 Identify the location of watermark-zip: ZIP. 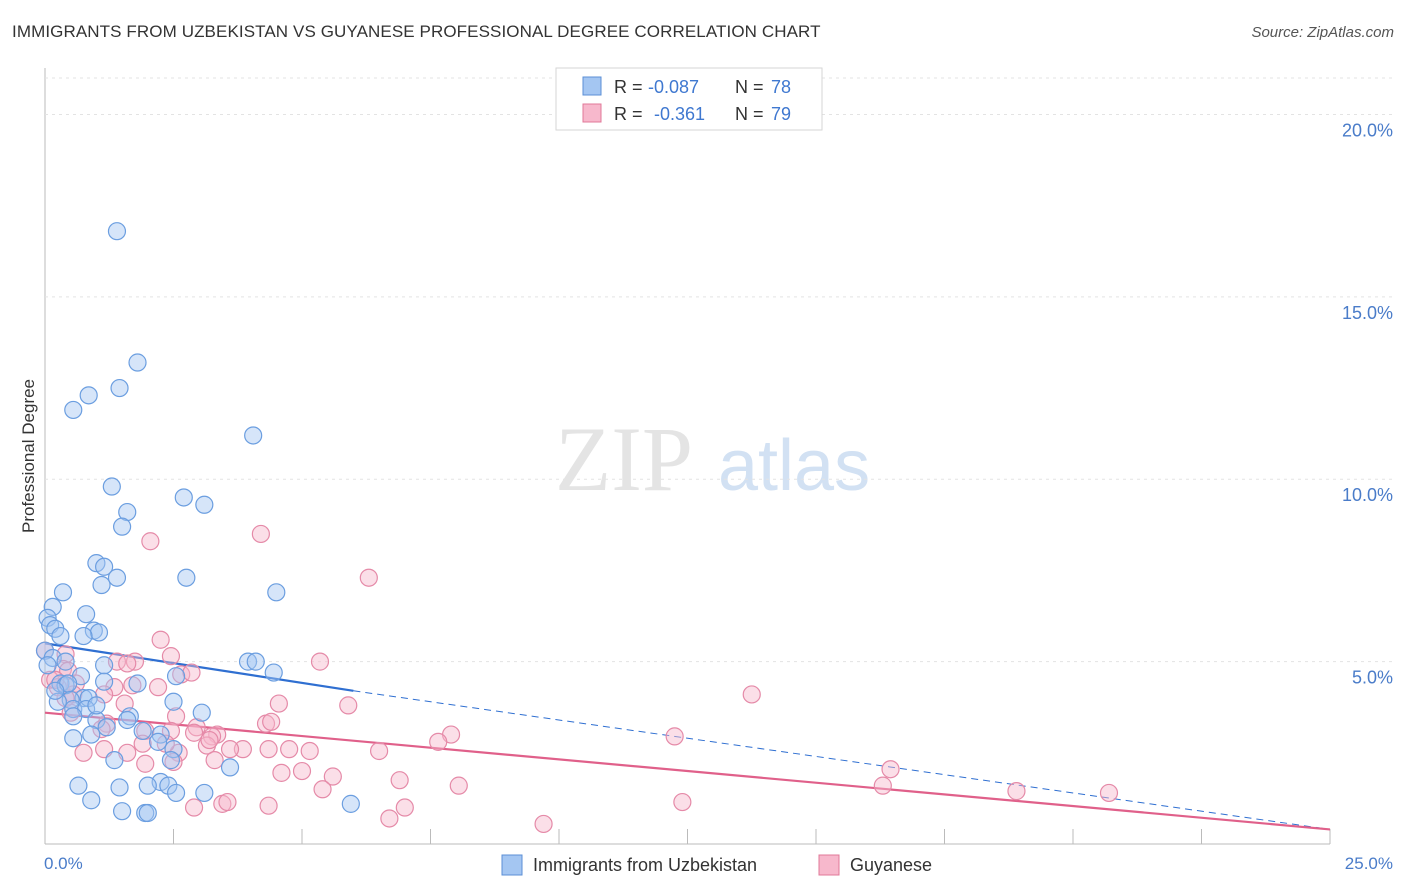
(624, 459).